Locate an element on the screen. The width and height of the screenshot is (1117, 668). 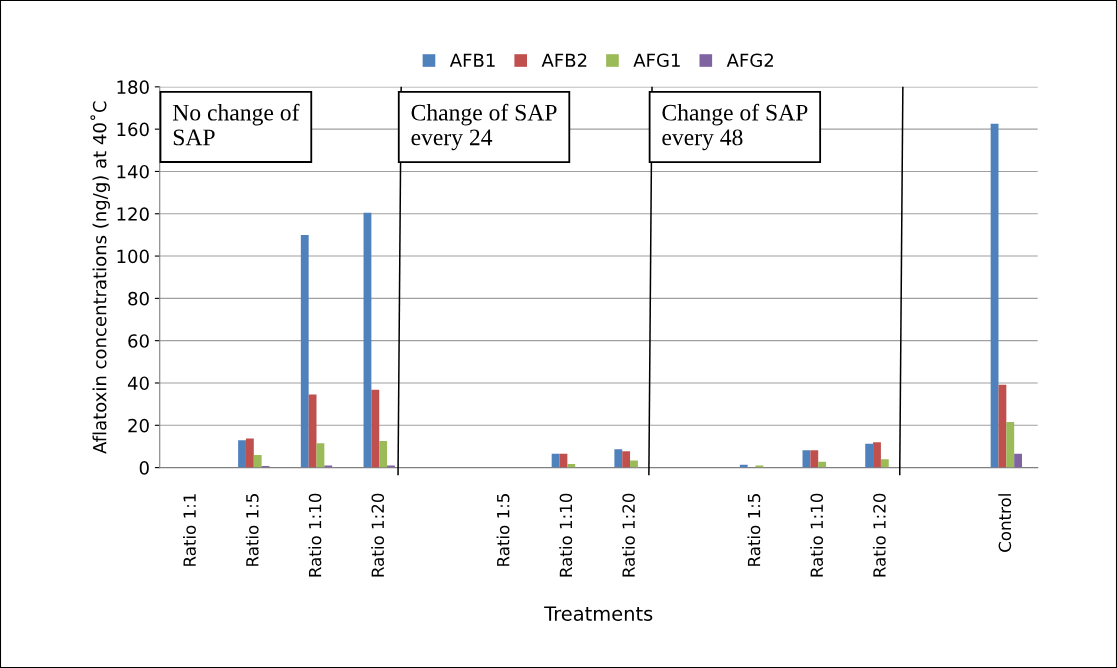
annotation: No change of SAP is located at coordinates (236, 124).